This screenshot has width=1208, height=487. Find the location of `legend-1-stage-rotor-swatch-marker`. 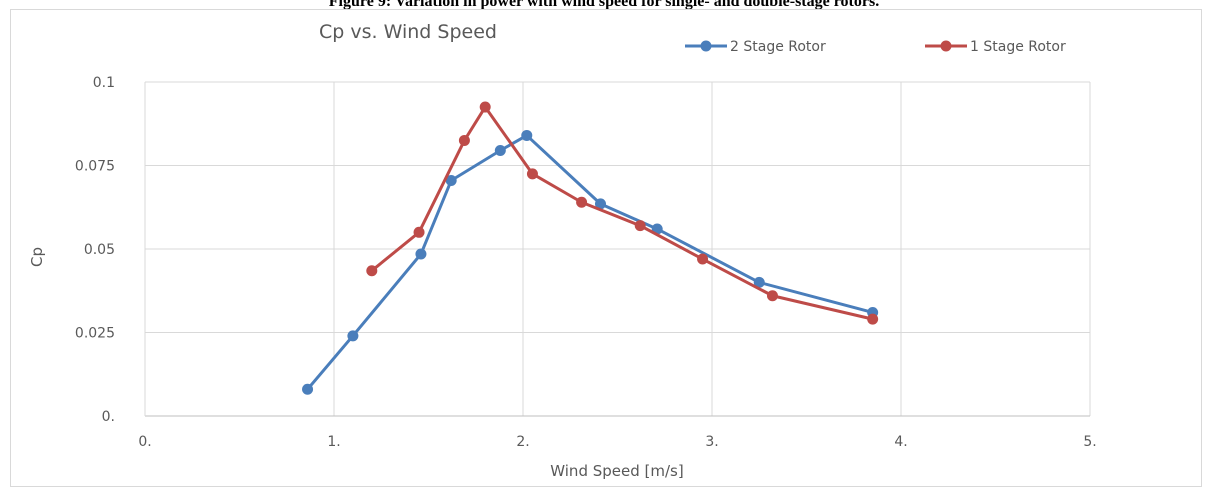

legend-1-stage-rotor-swatch-marker is located at coordinates (946, 46).